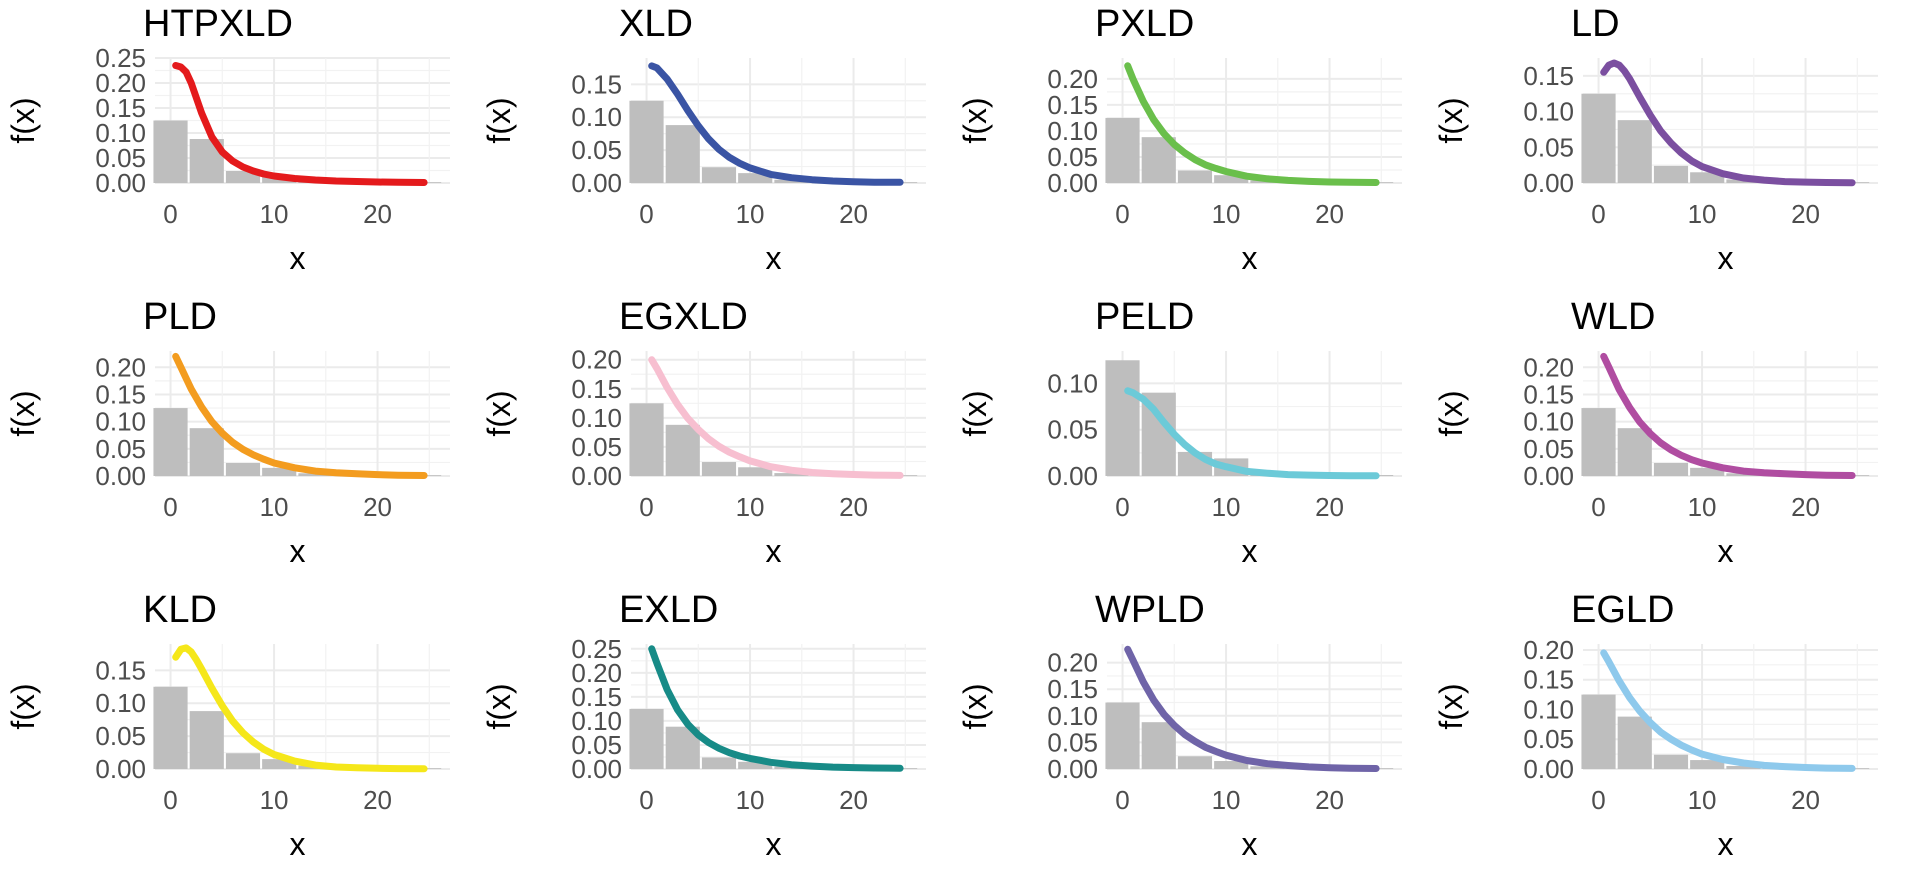  I want to click on chart-title: WPLD, so click(1150, 610).